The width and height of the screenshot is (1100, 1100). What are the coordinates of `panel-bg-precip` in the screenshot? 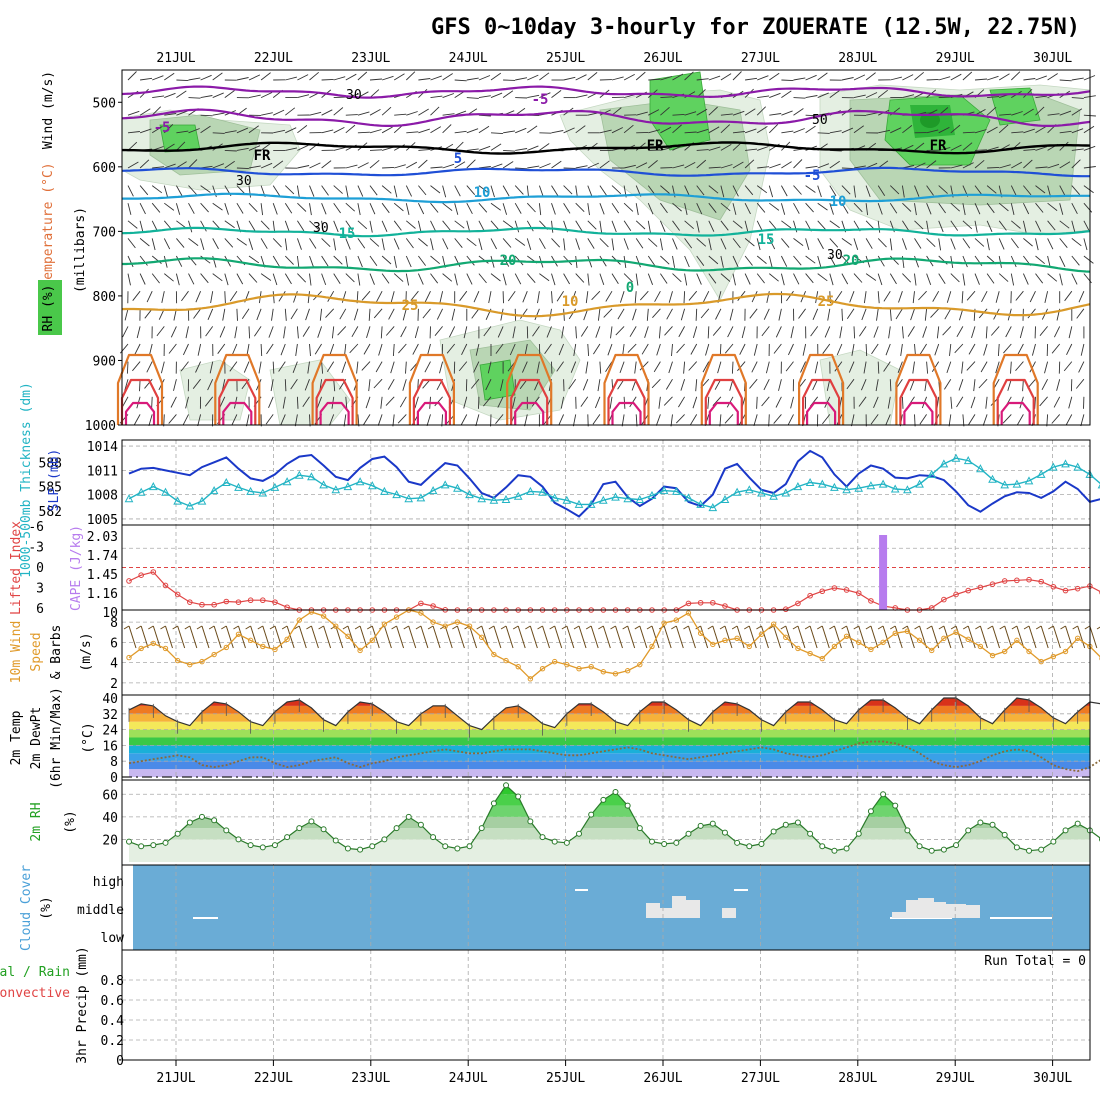 It's located at (606, 1005).